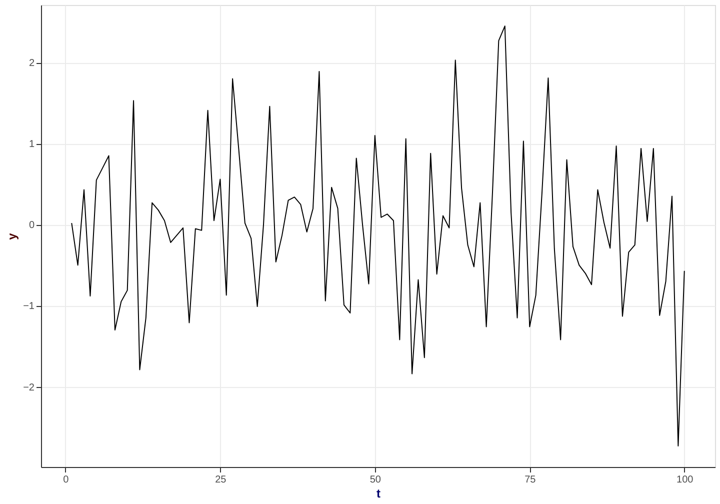 The width and height of the screenshot is (720, 504). Describe the element at coordinates (12, 236) in the screenshot. I see `y-axis-title: y` at that location.